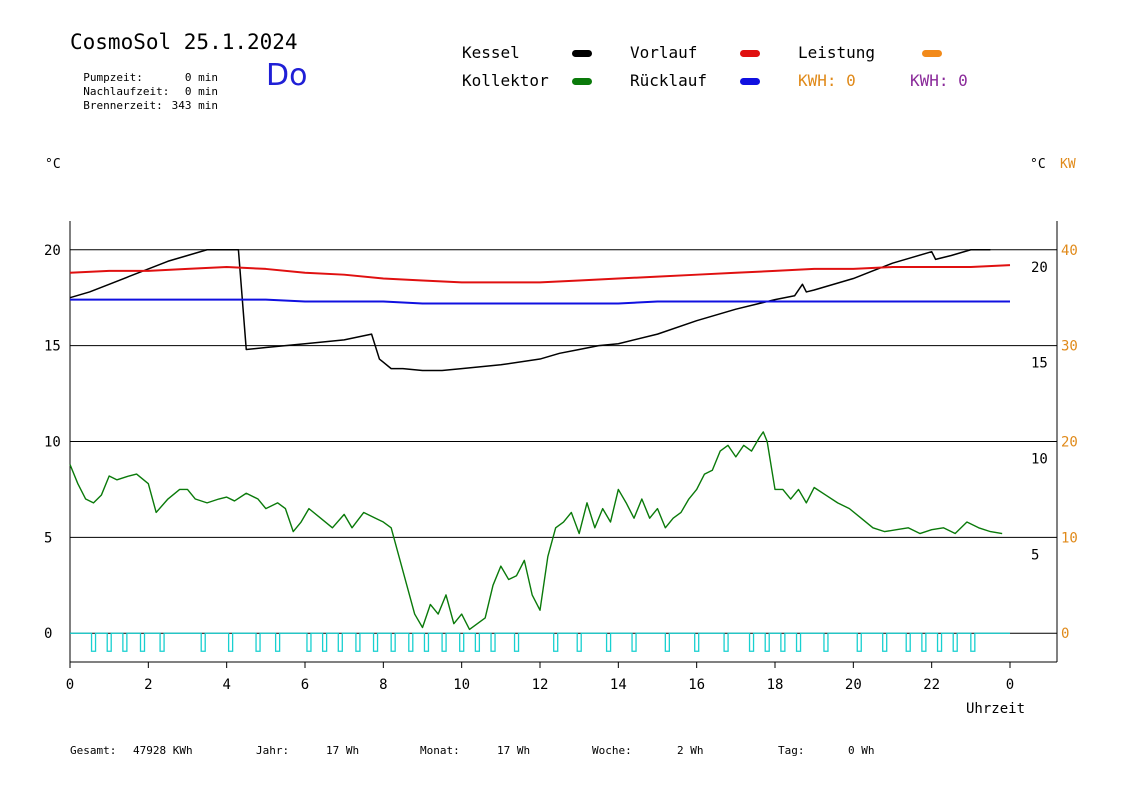 This screenshot has width=1148, height=812. I want to click on x-tick-label: 18, so click(775, 685).